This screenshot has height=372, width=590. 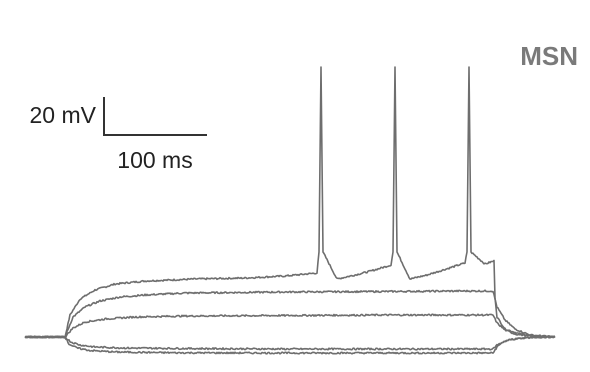 What do you see at coordinates (154, 160) in the screenshot?
I see `scale-bar-time-label: 100 ms` at bounding box center [154, 160].